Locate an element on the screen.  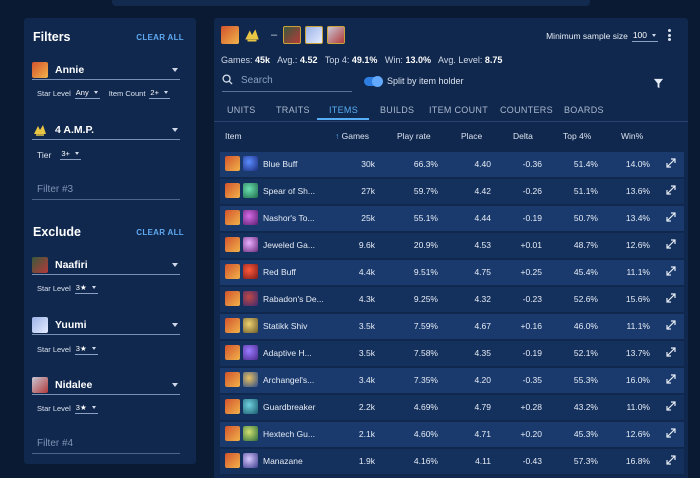
col-place: Place is located at coordinates (472, 136).